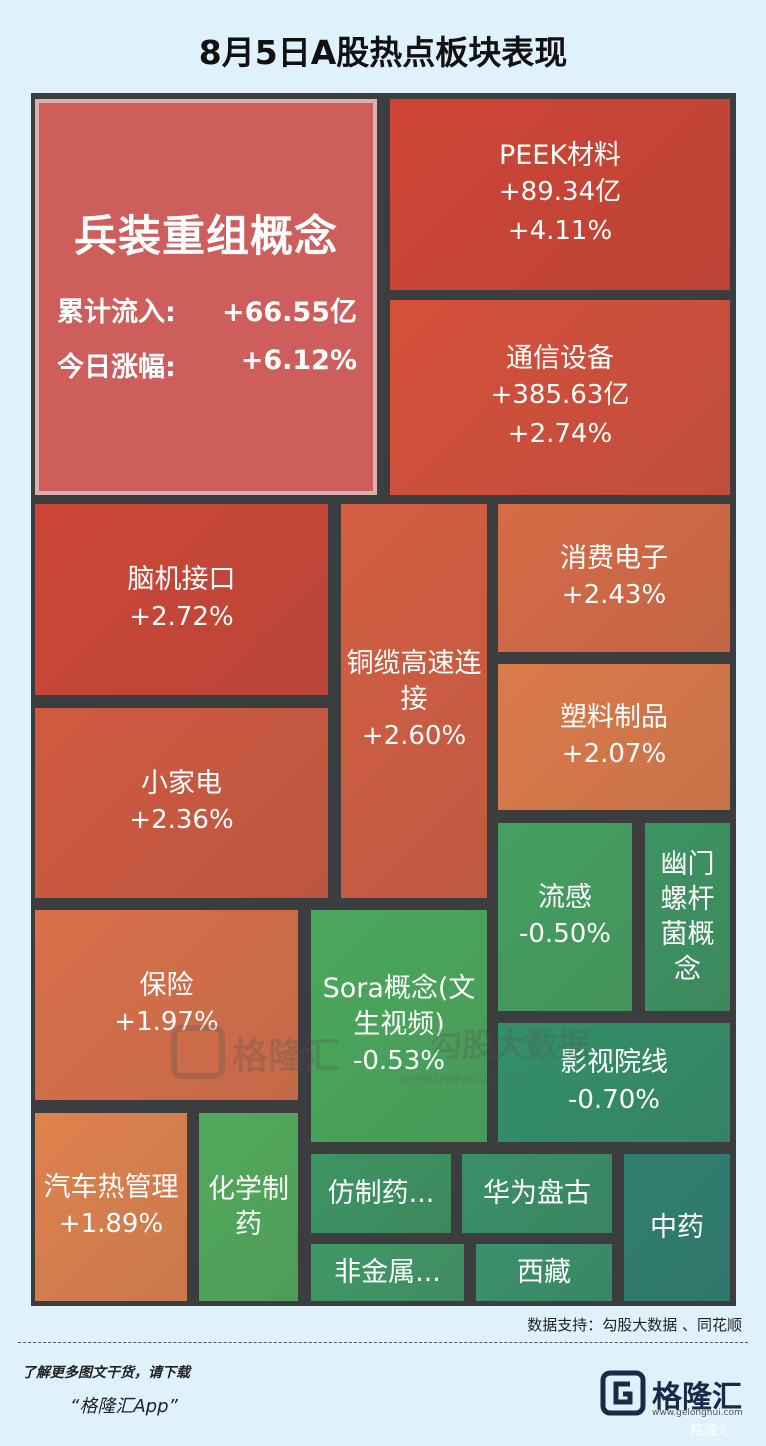 The width and height of the screenshot is (766, 1446). I want to click on tile-small-appliance: 小家电 +2.36%, so click(181, 803).